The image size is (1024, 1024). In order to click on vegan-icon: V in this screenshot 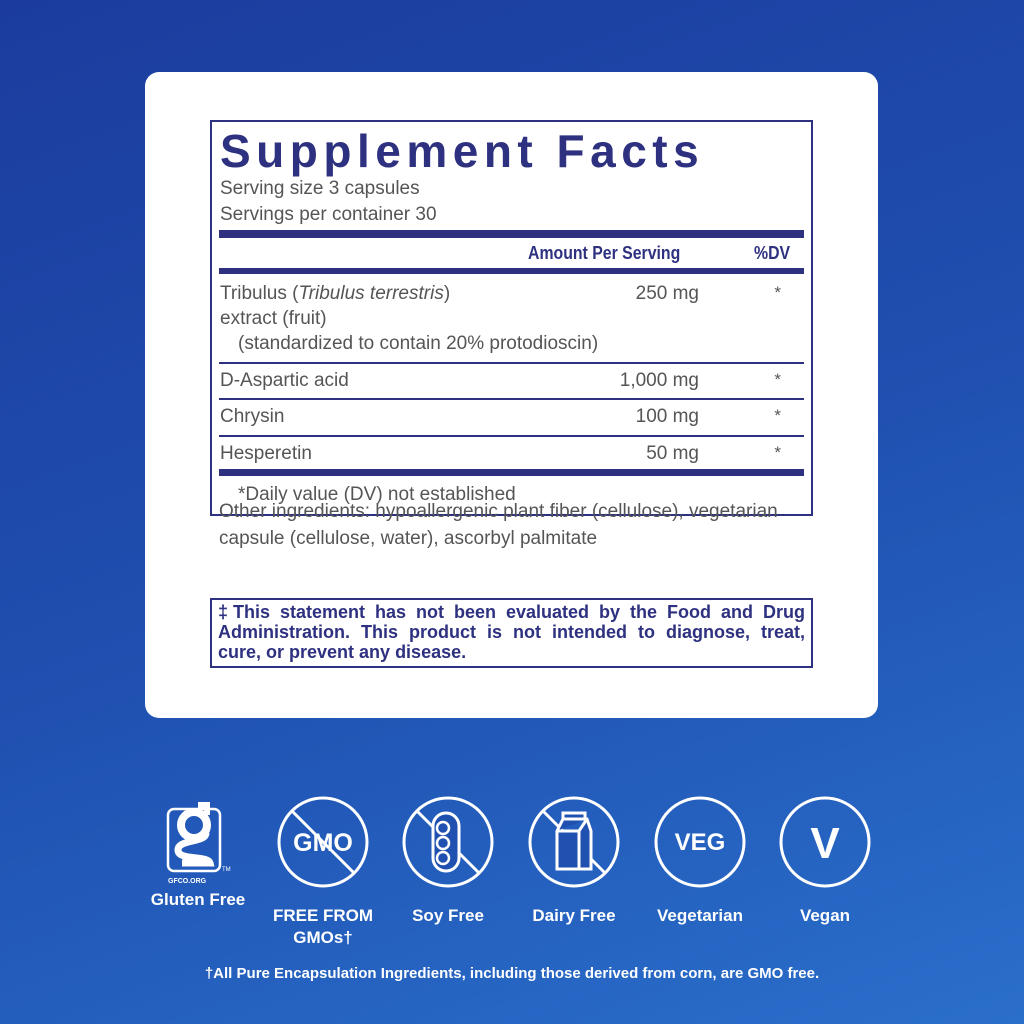, I will do `click(825, 842)`.